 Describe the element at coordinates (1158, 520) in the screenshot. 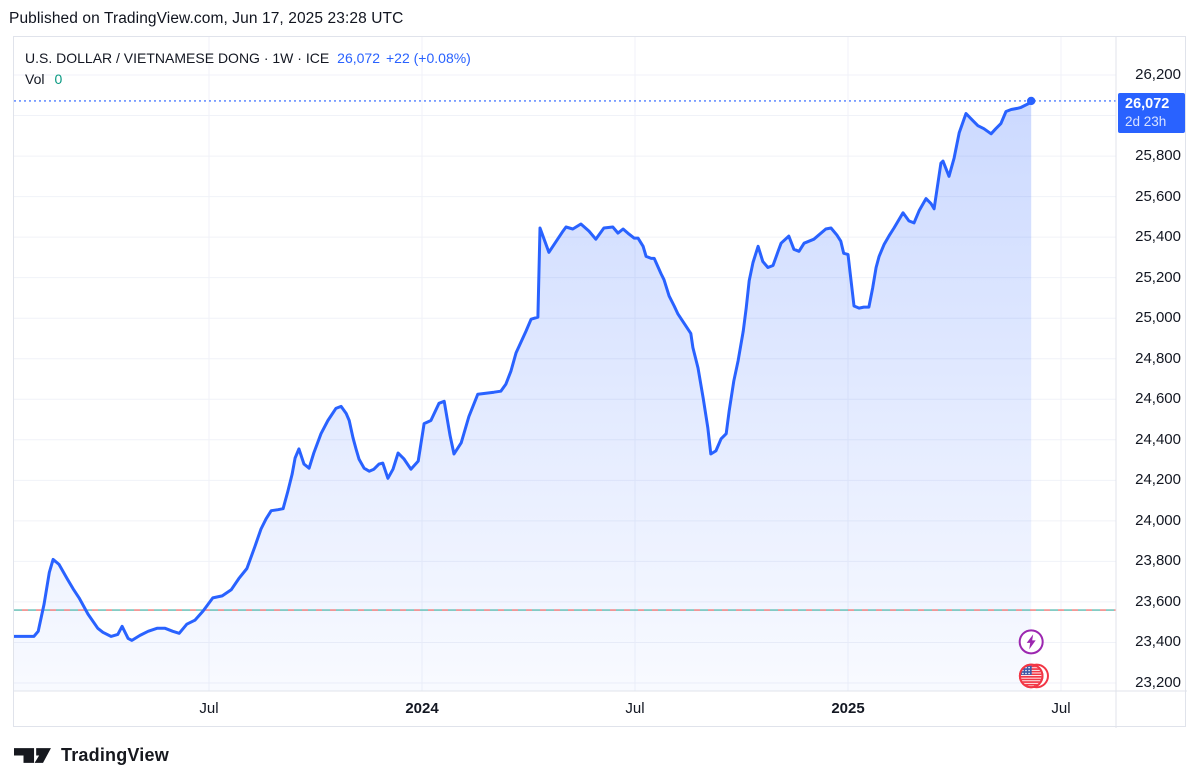

I see `price-axis-tick: 24,000` at that location.